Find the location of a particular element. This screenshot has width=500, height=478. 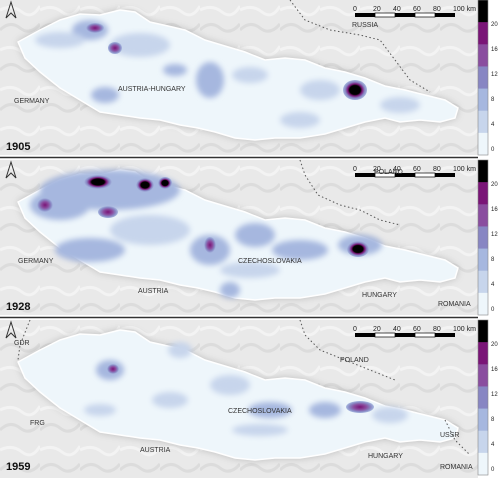

country-label: AUSTRIA-HUNGARY is located at coordinates (152, 89).